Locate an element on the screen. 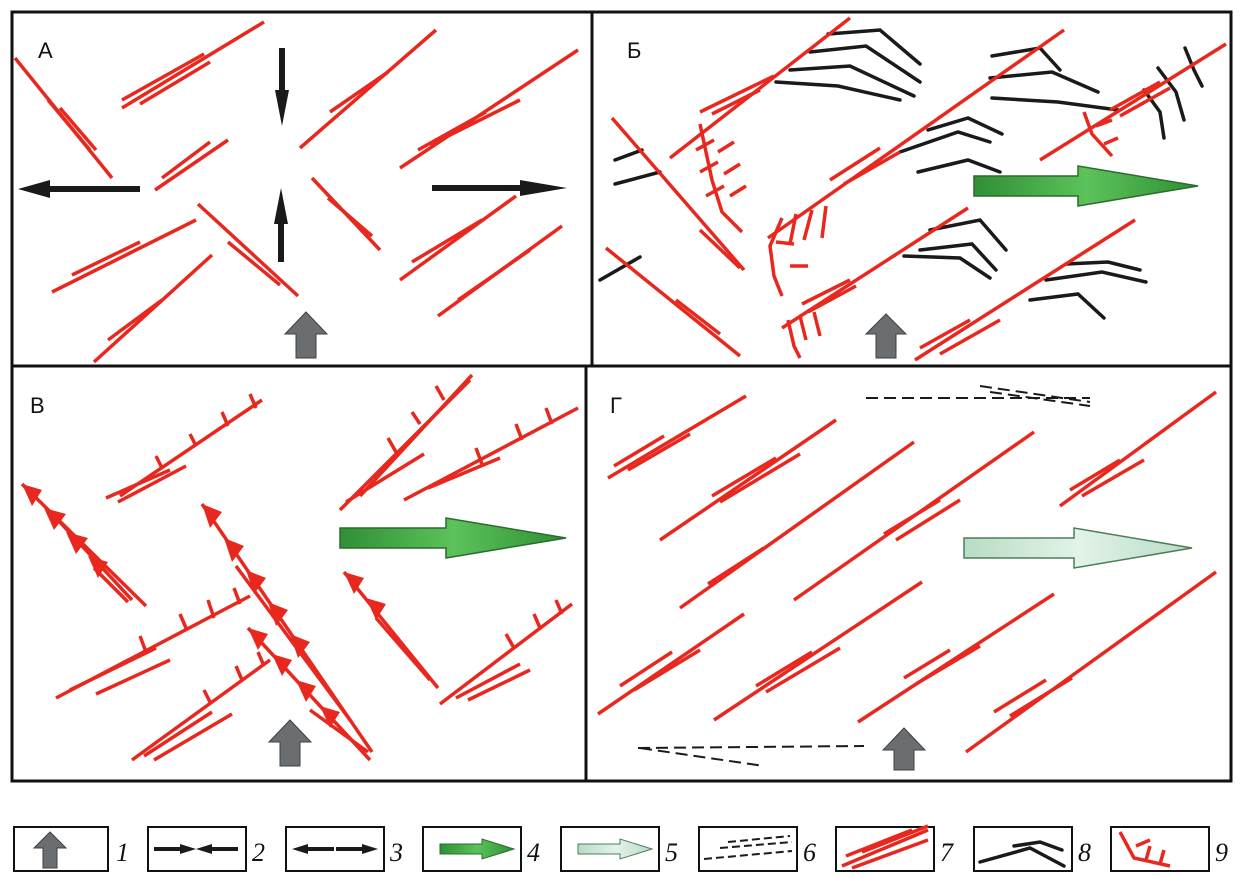 This screenshot has height=879, width=1245. legend-ticked-fault-icon is located at coordinates (1144, 849).